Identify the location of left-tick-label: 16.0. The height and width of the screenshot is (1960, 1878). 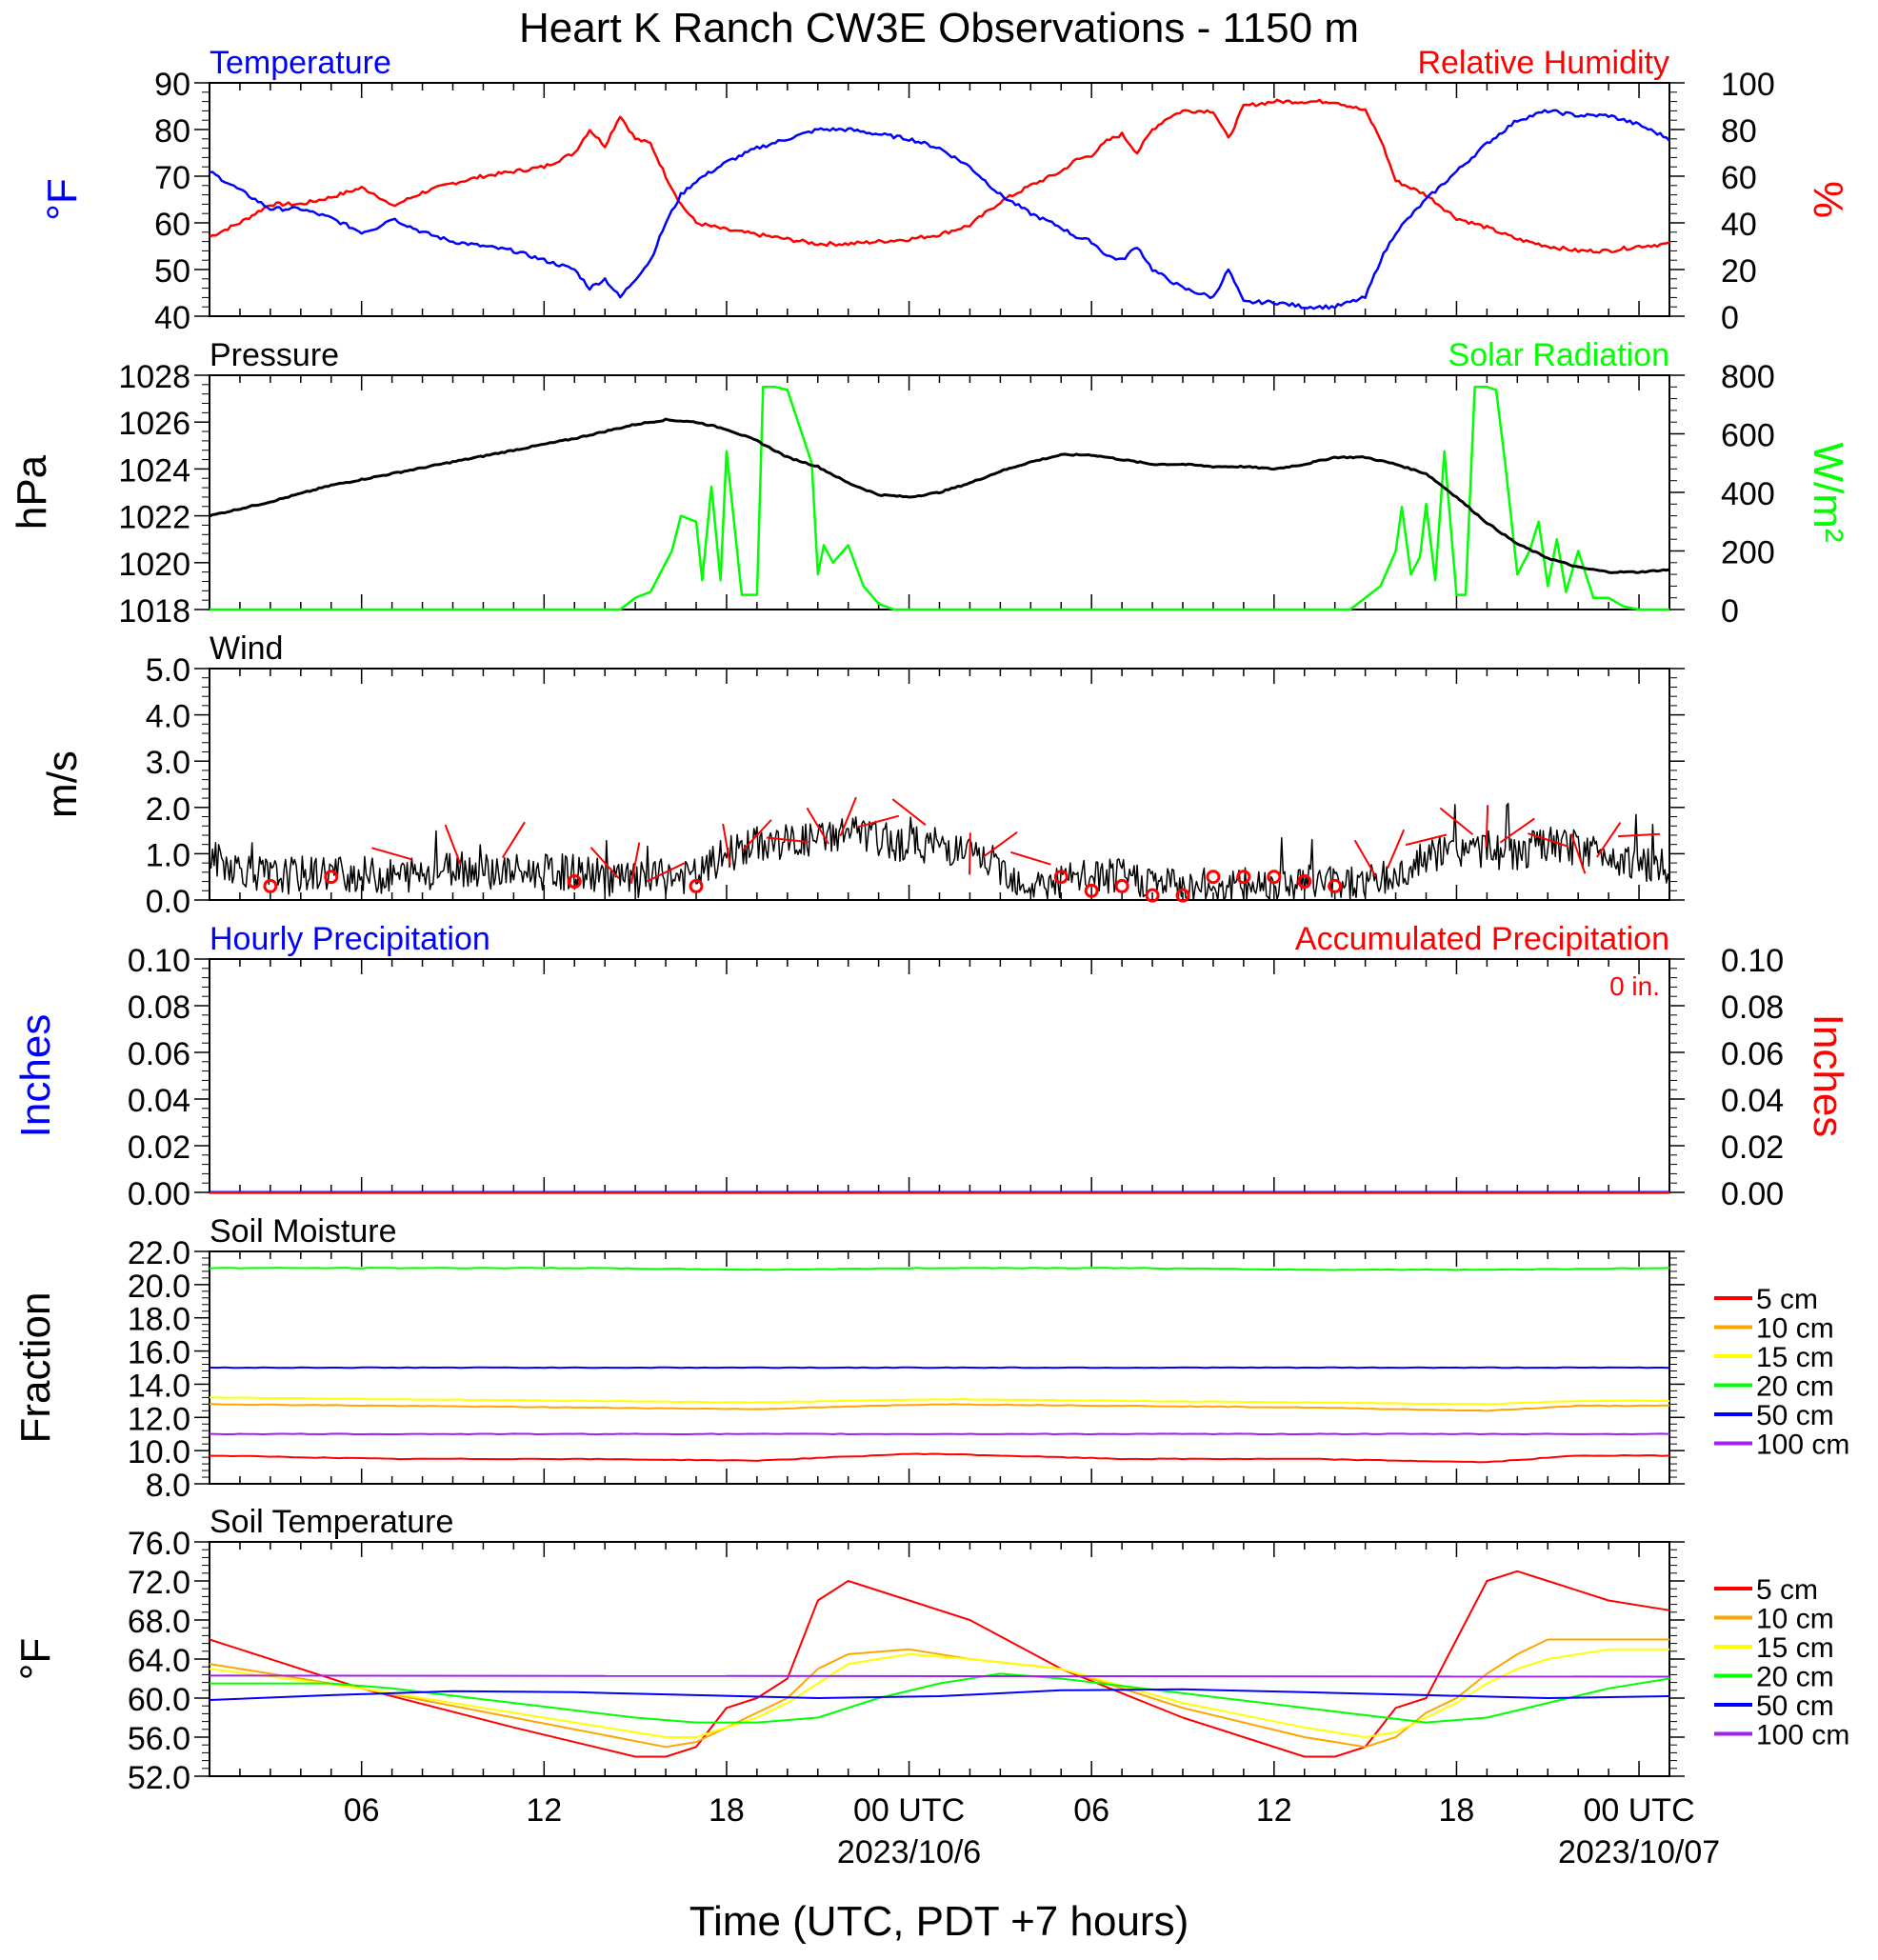
(159, 1353).